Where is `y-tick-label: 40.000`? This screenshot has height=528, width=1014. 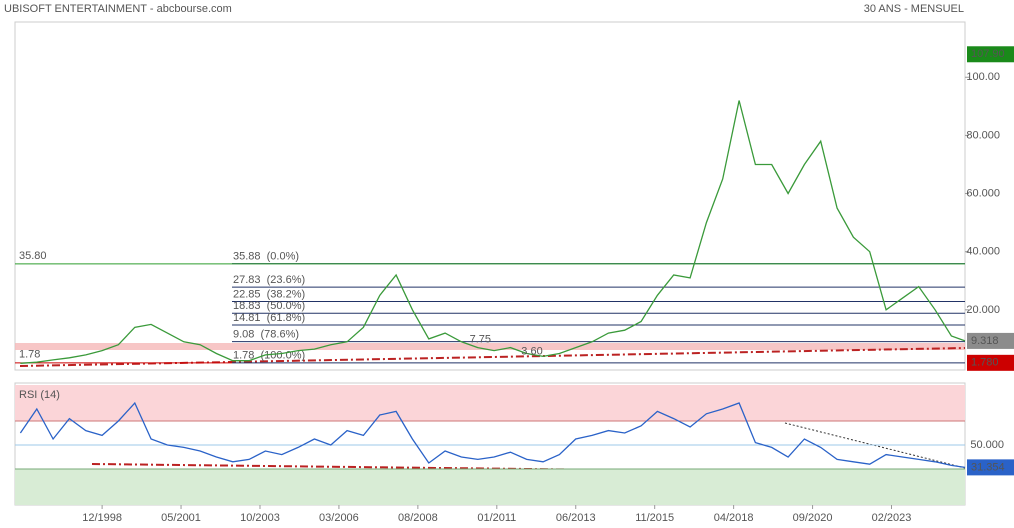 y-tick-label: 40.000 is located at coordinates (983, 252).